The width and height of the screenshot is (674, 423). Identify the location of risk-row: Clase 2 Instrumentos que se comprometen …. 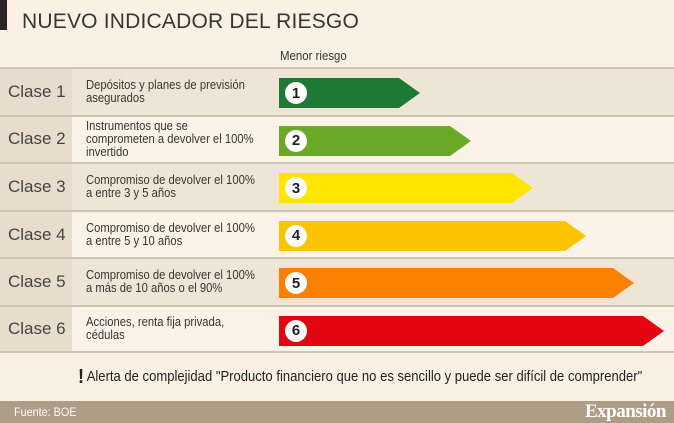
(337, 138).